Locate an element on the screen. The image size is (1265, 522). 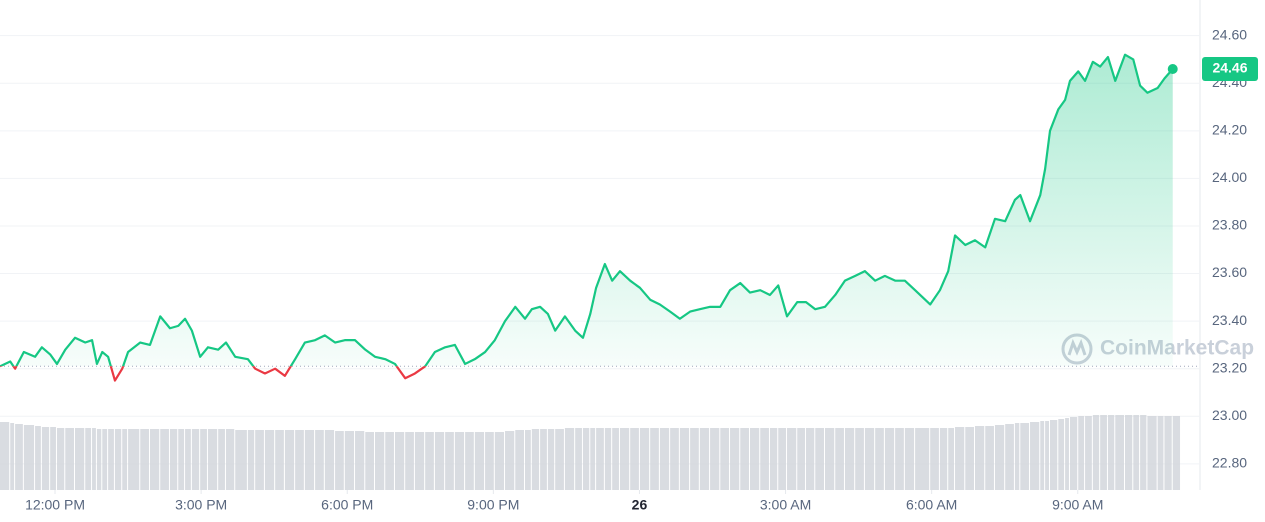
y-tick-label: 23.60 is located at coordinates (1229, 272).